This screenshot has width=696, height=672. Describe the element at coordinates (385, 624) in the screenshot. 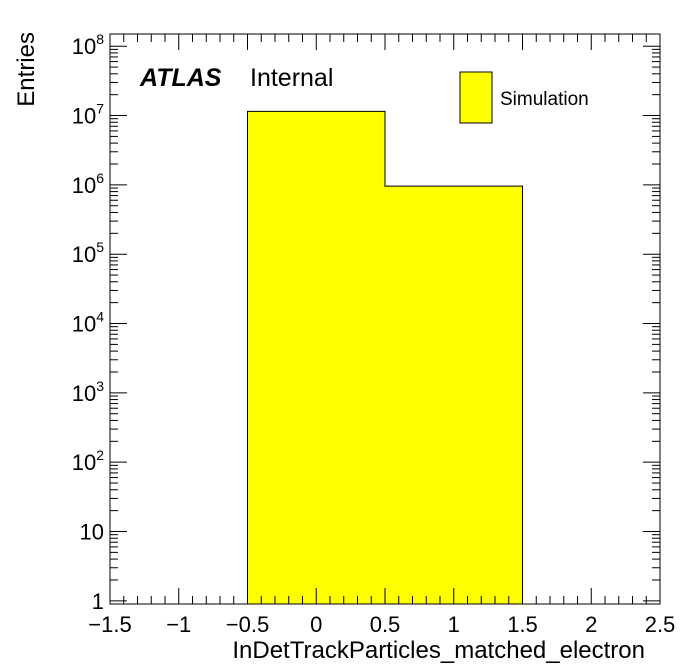

I see `x-tick-label: 0.5` at that location.